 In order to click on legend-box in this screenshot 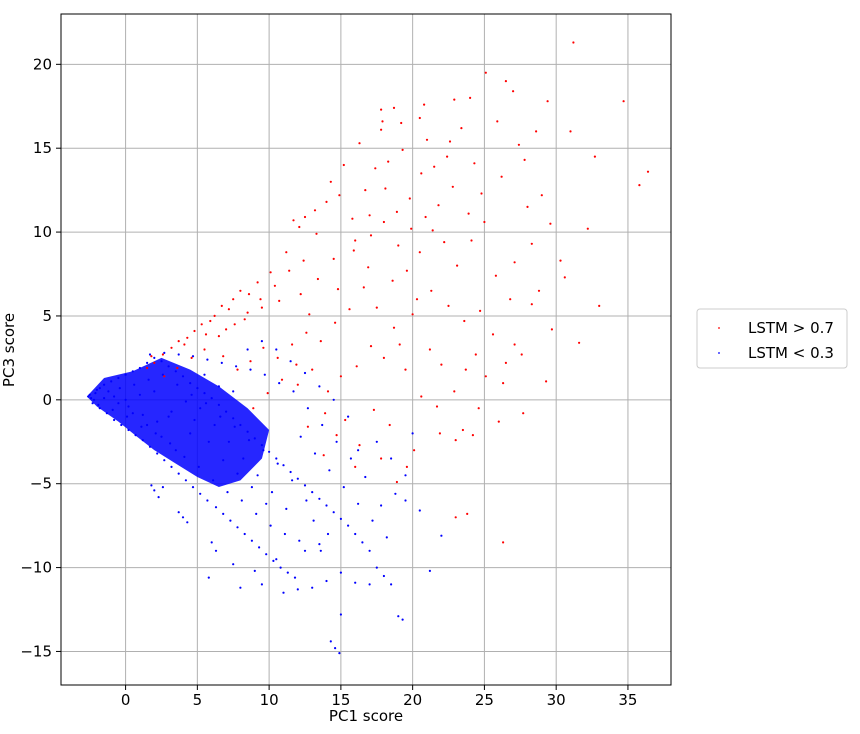, I will do `click(772, 338)`.